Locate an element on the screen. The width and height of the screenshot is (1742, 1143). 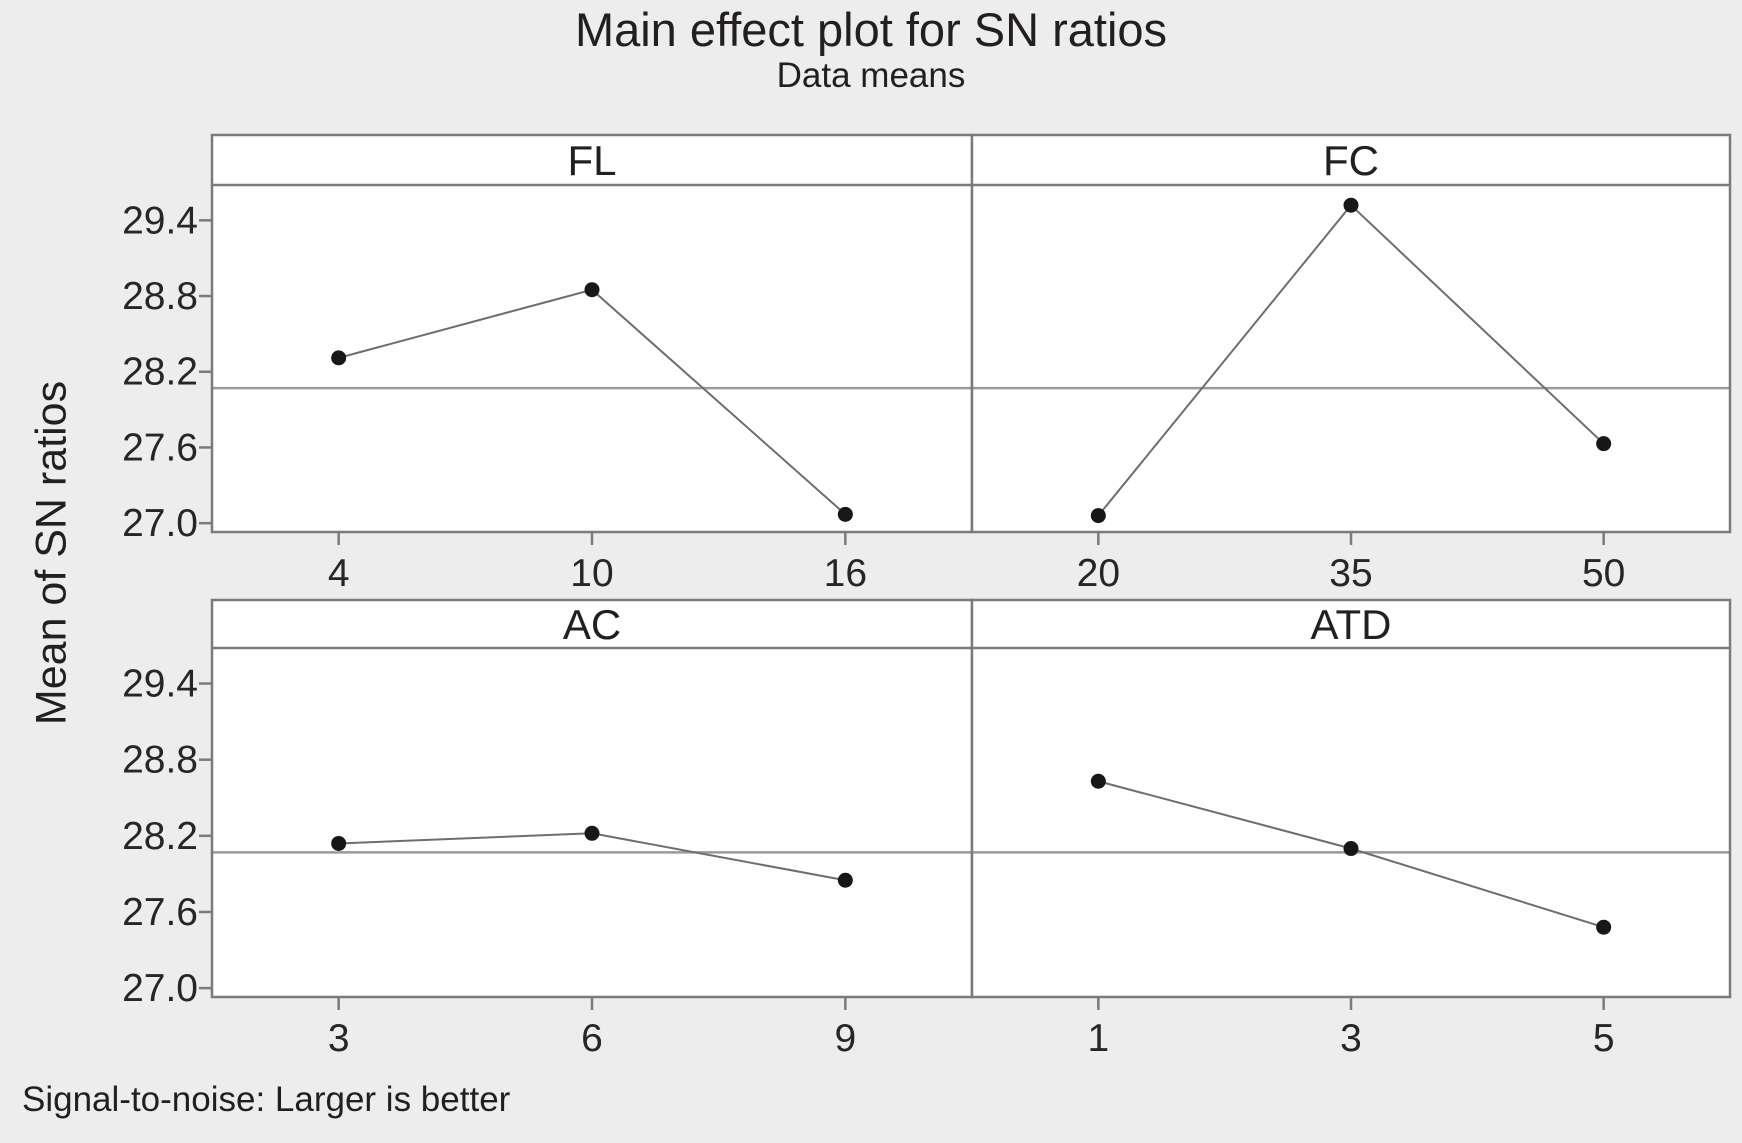
panel-label: FC is located at coordinates (1351, 160).